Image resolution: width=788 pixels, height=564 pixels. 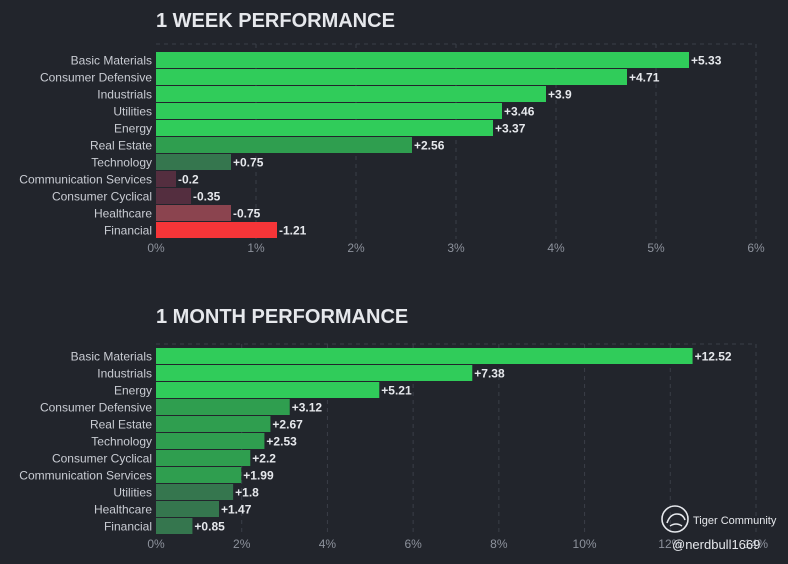 What do you see at coordinates (735, 521) in the screenshot?
I see `watermark-brand: Tiger Community` at bounding box center [735, 521].